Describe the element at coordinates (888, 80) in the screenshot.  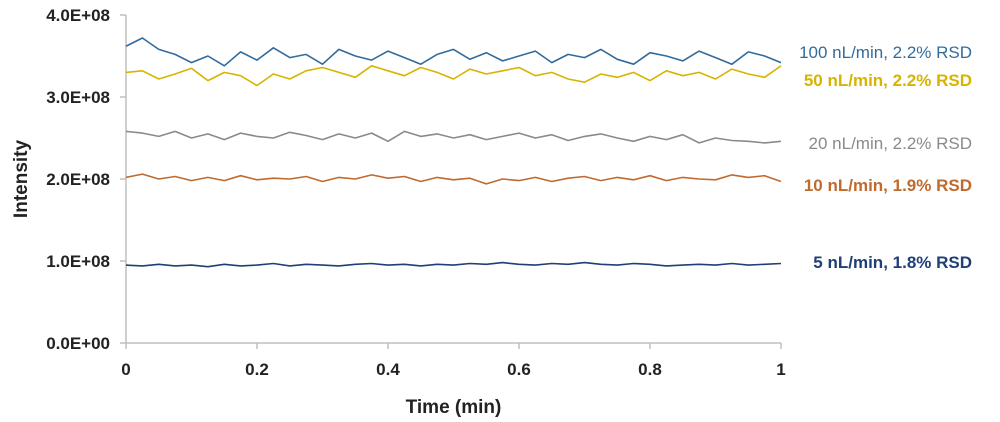
I see `series-label-1: 50 nL/min, 2.2% RSD` at that location.